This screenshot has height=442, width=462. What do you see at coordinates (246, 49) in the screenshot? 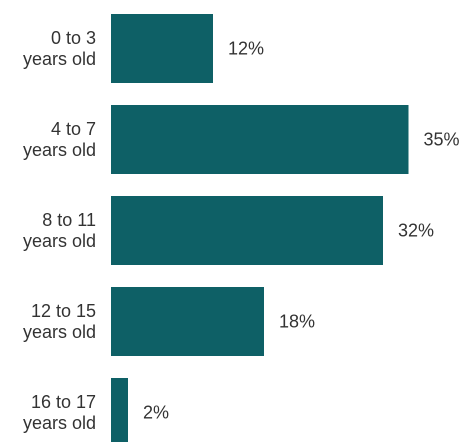
I see `value-label-0: 12%` at bounding box center [246, 49].